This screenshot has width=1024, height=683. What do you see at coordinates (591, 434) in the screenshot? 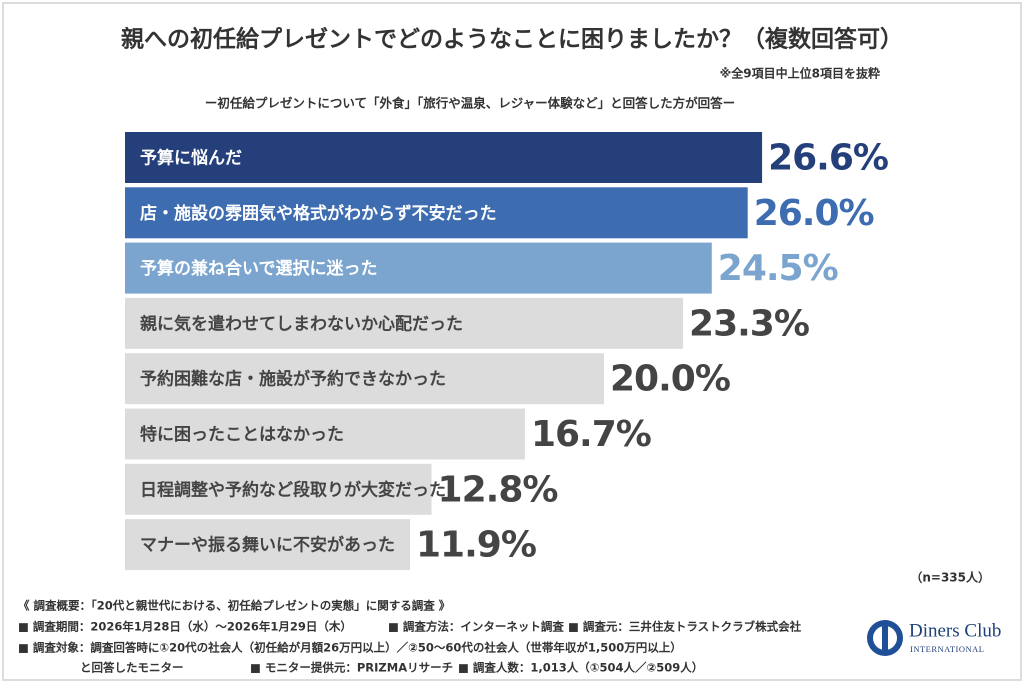
I see `value-label: 16.7%` at bounding box center [591, 434].